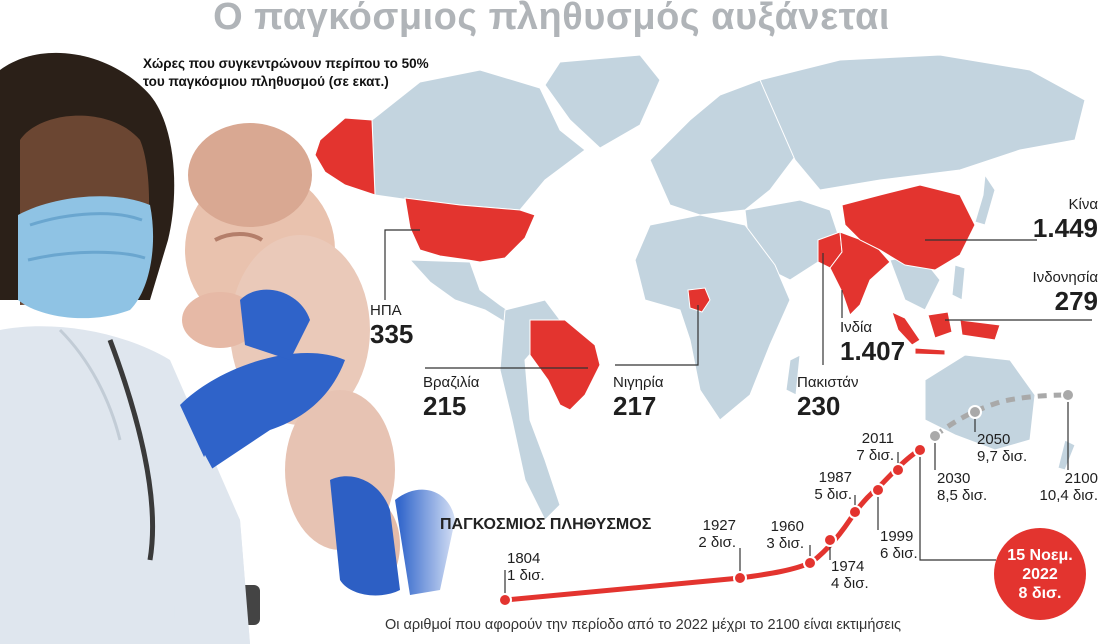 Image resolution: width=1103 pixels, height=644 pixels. I want to click on milestone-1999: 1999 6 δισ., so click(899, 545).